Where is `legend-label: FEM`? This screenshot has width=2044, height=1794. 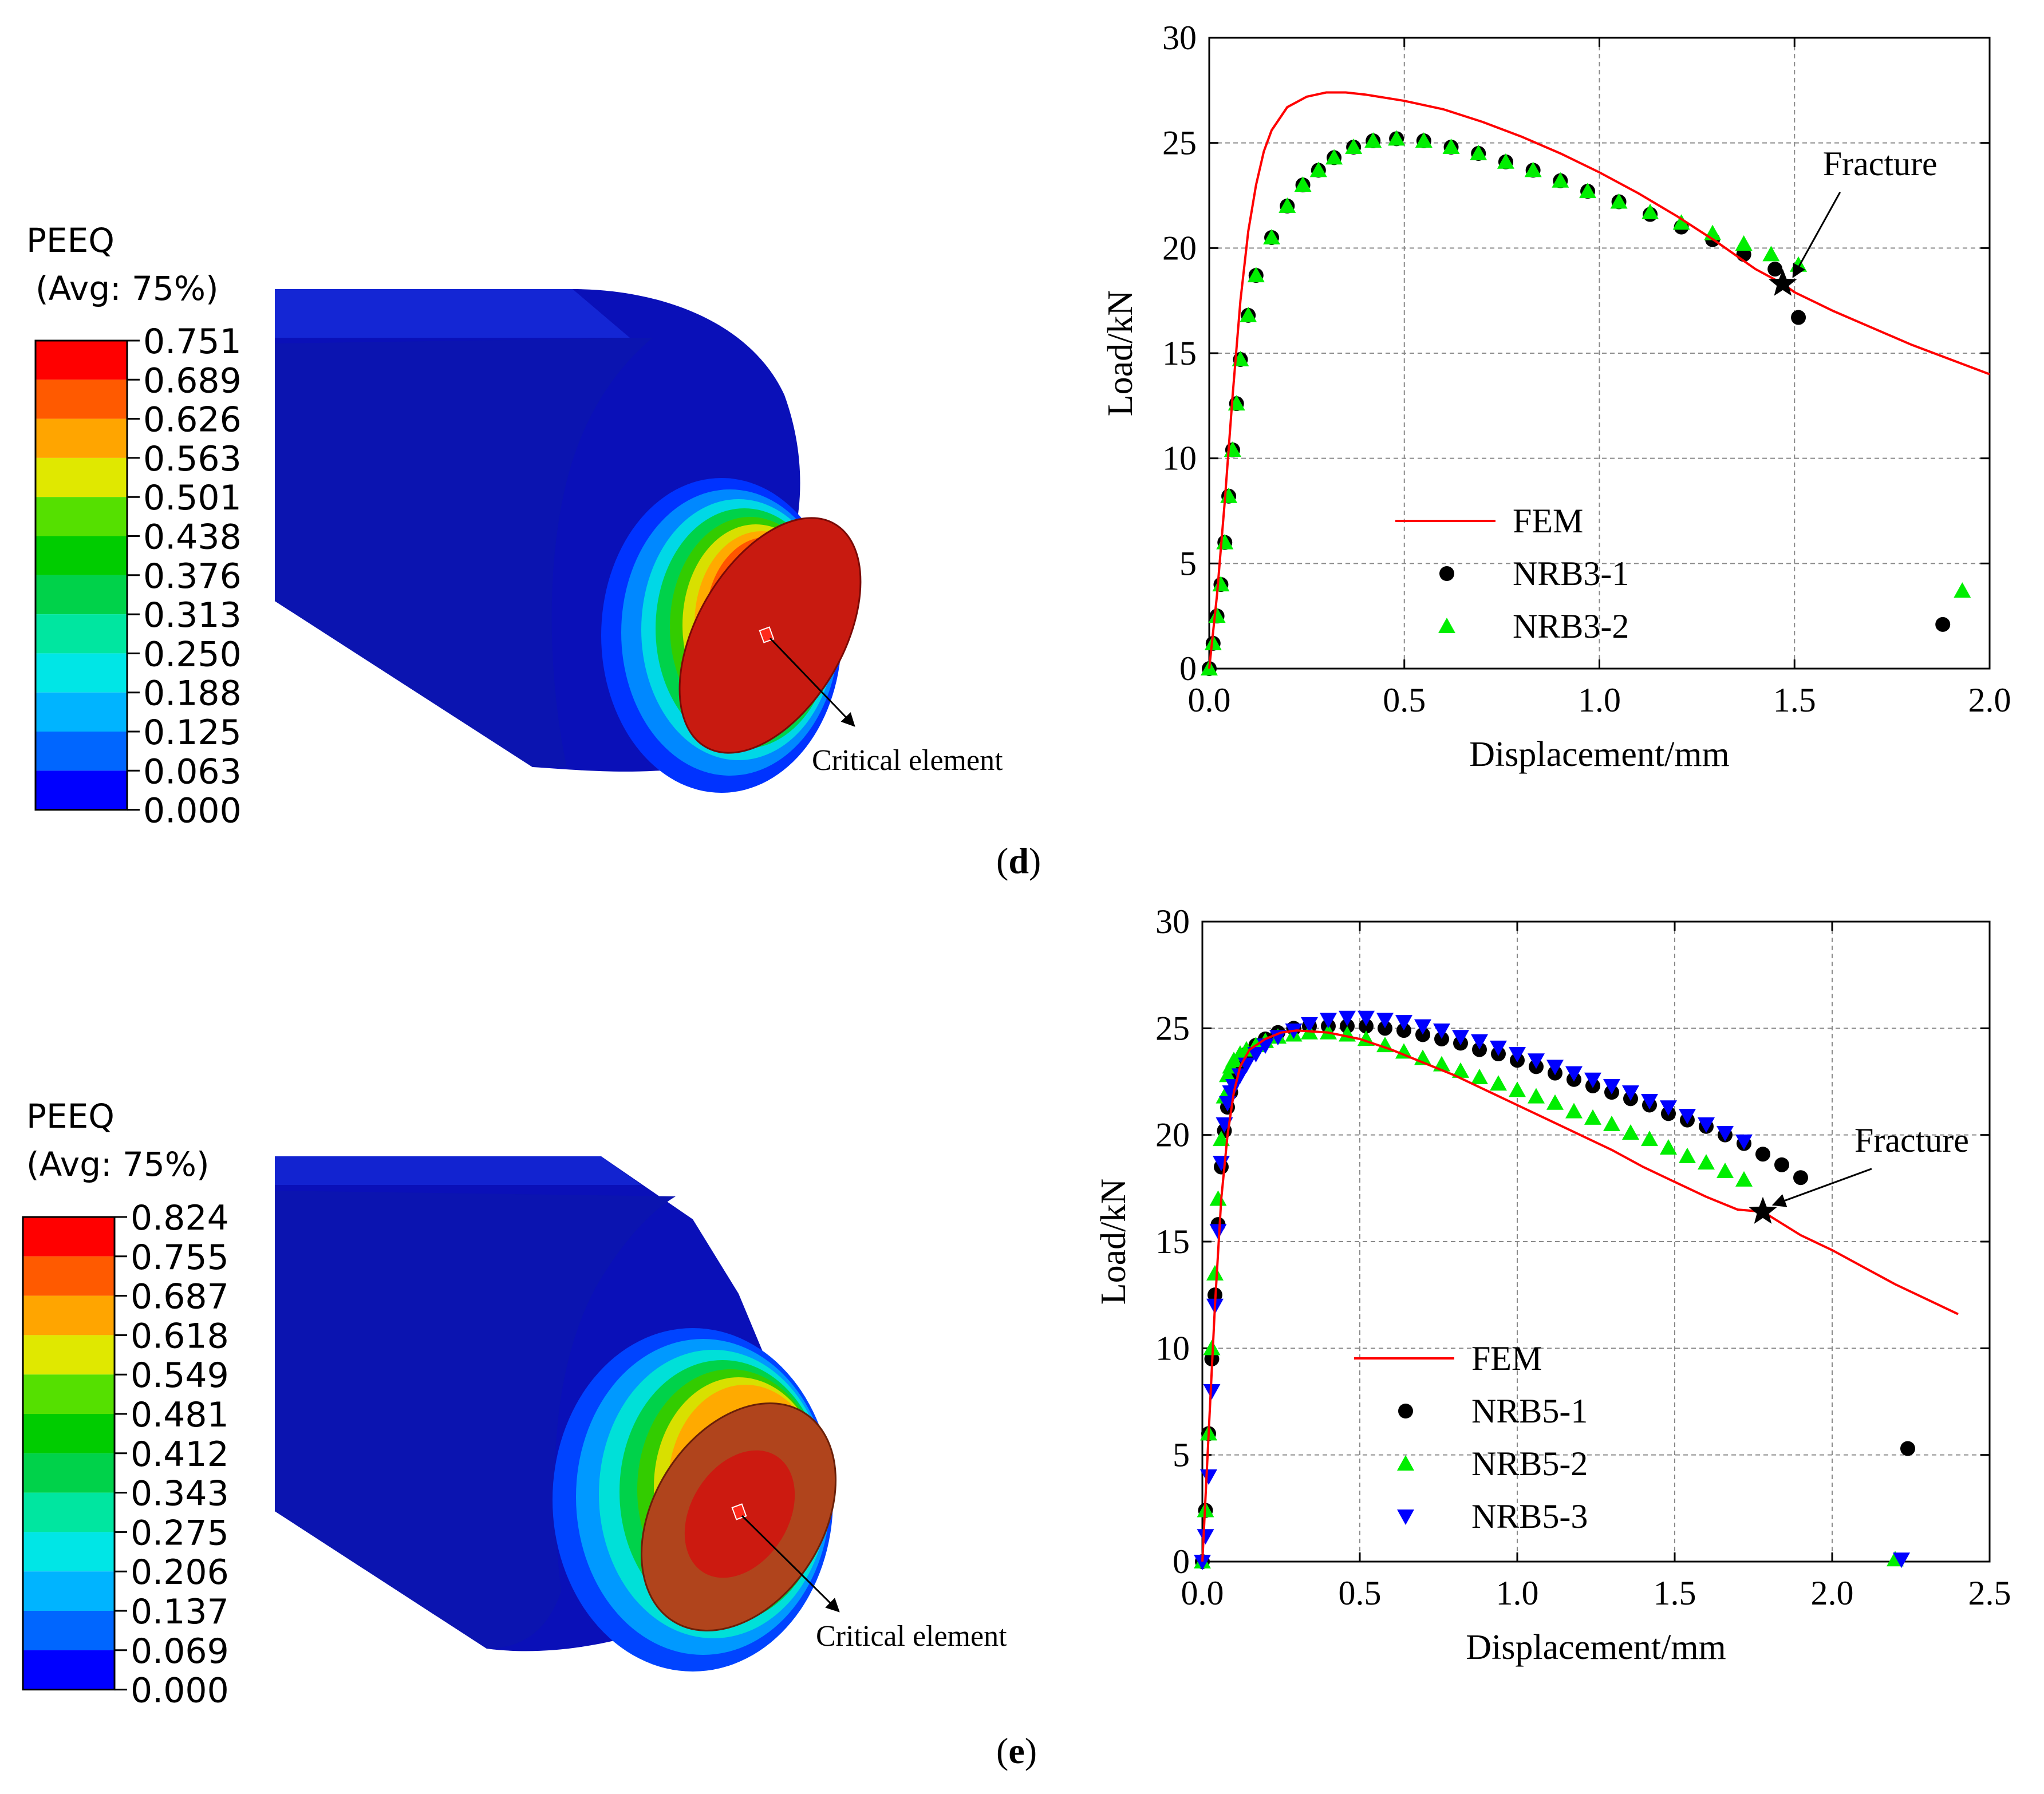 legend-label: FEM is located at coordinates (1548, 521).